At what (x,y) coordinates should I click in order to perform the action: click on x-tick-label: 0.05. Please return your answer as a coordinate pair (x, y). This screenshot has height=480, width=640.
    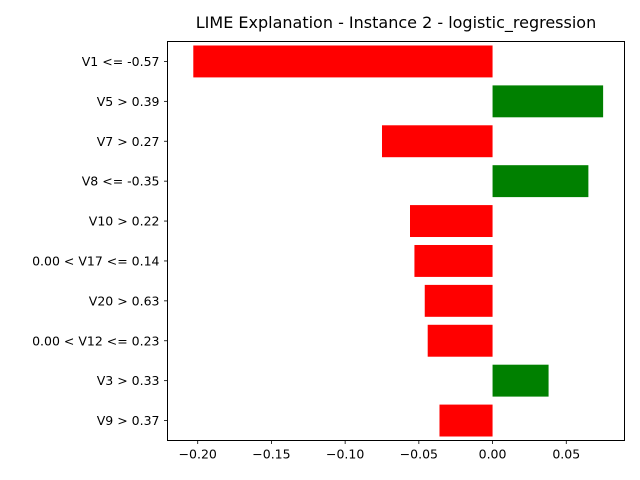
    Looking at the image, I should click on (566, 454).